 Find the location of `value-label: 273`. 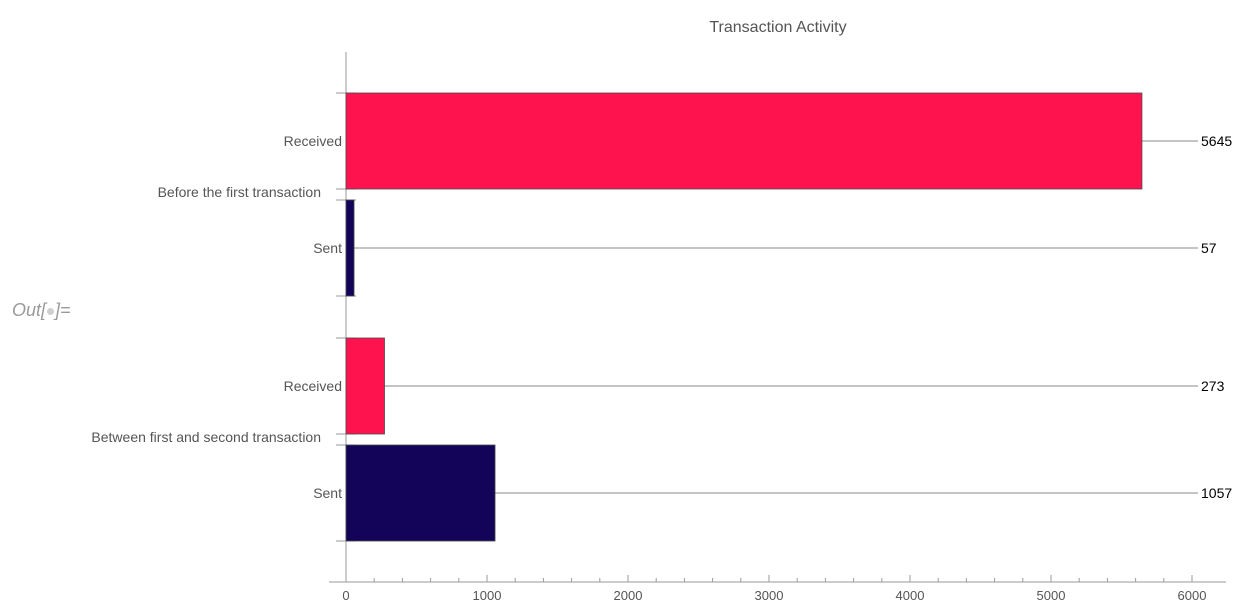

value-label: 273 is located at coordinates (1213, 386).